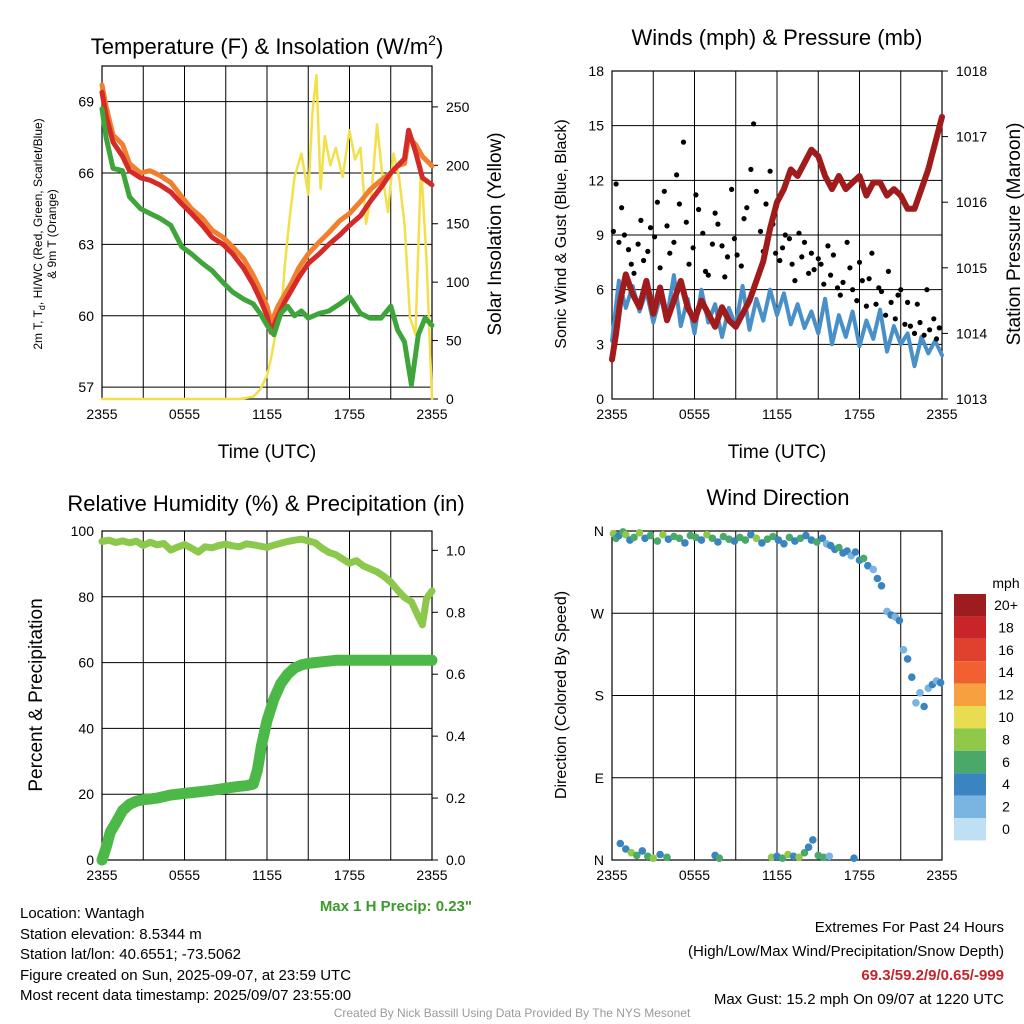 The image size is (1024, 1024). I want to click on winds-ytick-label: 6, so click(600, 290).